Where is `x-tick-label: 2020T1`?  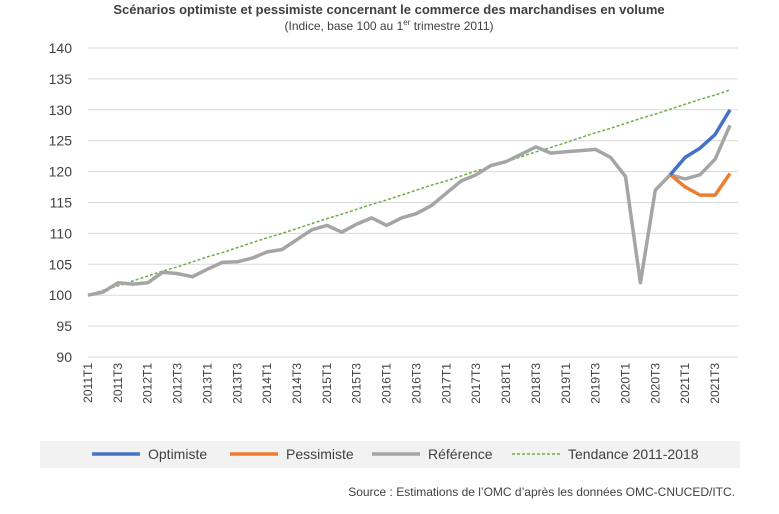
x-tick-label: 2020T1 is located at coordinates (625, 383).